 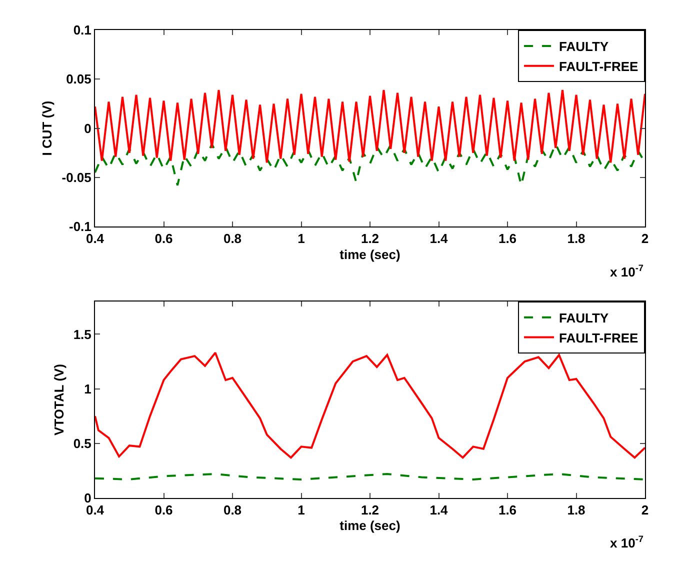 What do you see at coordinates (82, 443) in the screenshot?
I see `y-tick-label: 0.5` at bounding box center [82, 443].